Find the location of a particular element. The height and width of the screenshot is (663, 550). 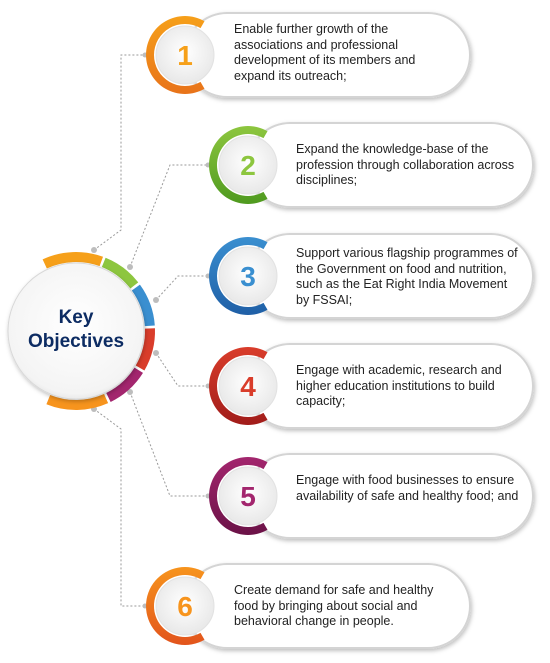

objective-item-5: 5 is located at coordinates (371, 496).